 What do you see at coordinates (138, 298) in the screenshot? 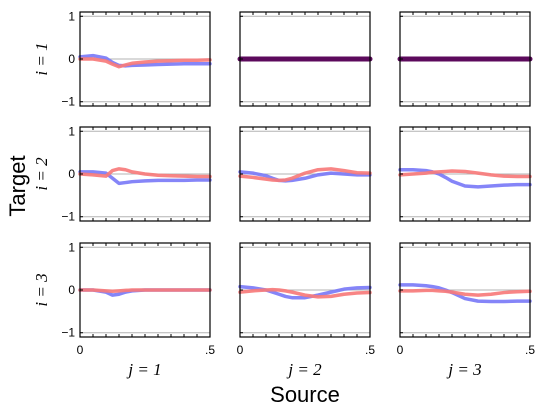
I see `panel-3-1: 10−10.5` at bounding box center [138, 298].